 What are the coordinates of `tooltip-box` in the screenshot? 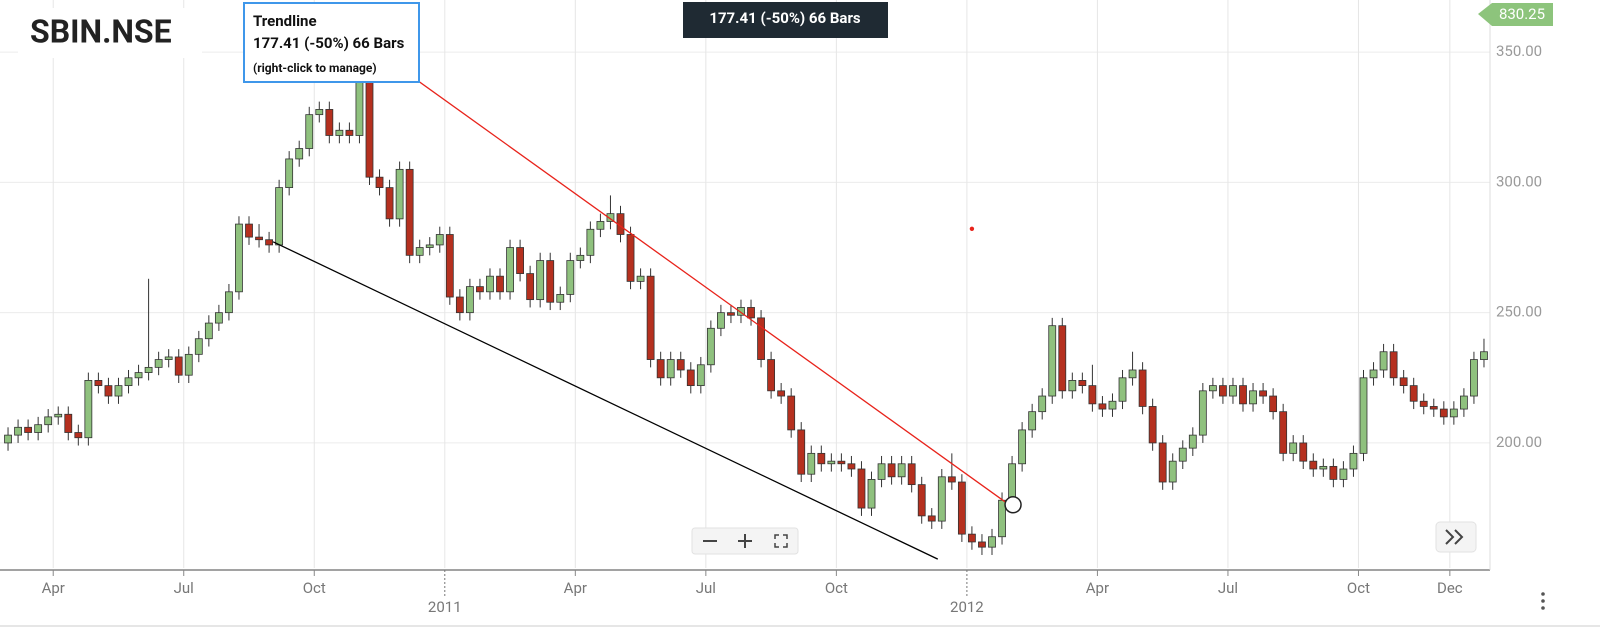 It's located at (331, 42).